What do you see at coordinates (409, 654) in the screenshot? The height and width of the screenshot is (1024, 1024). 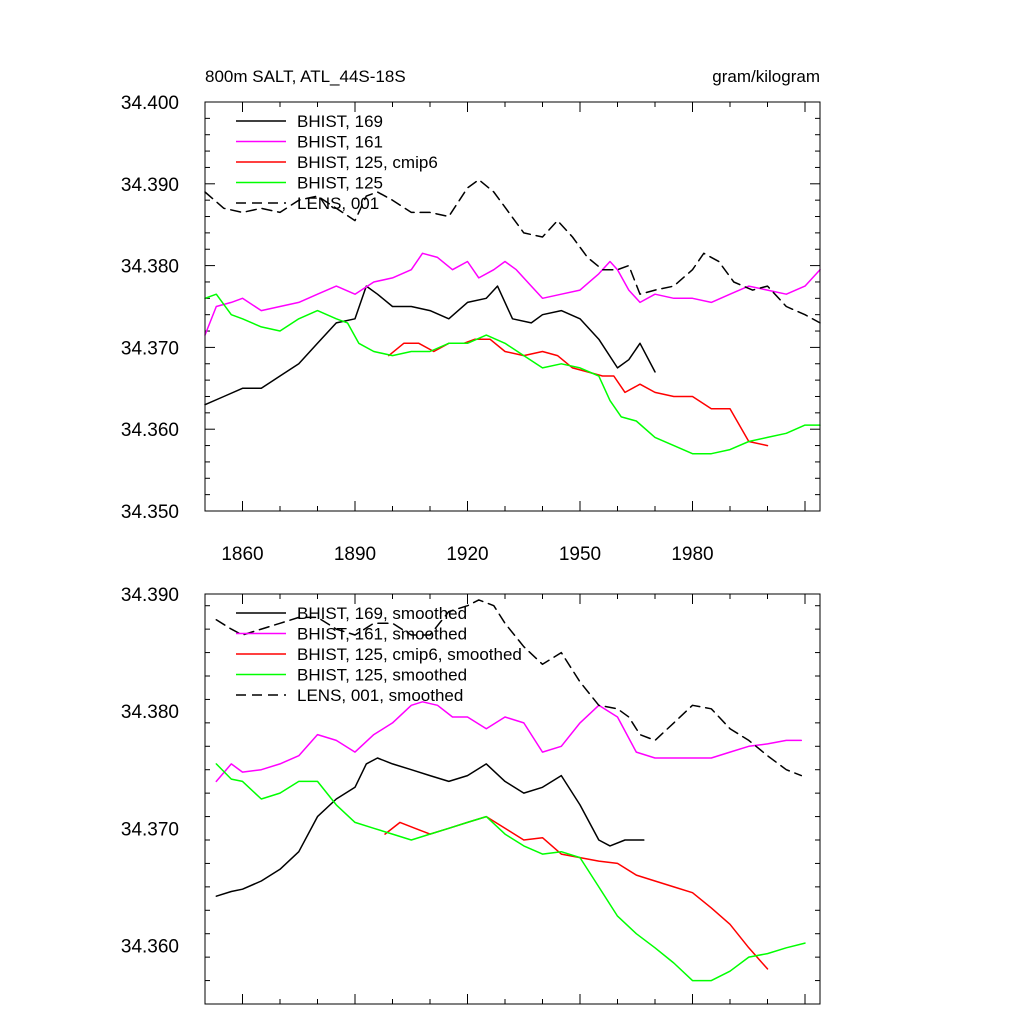 I see `legend-label: BHIST, 125, cmip6, smoothed` at bounding box center [409, 654].